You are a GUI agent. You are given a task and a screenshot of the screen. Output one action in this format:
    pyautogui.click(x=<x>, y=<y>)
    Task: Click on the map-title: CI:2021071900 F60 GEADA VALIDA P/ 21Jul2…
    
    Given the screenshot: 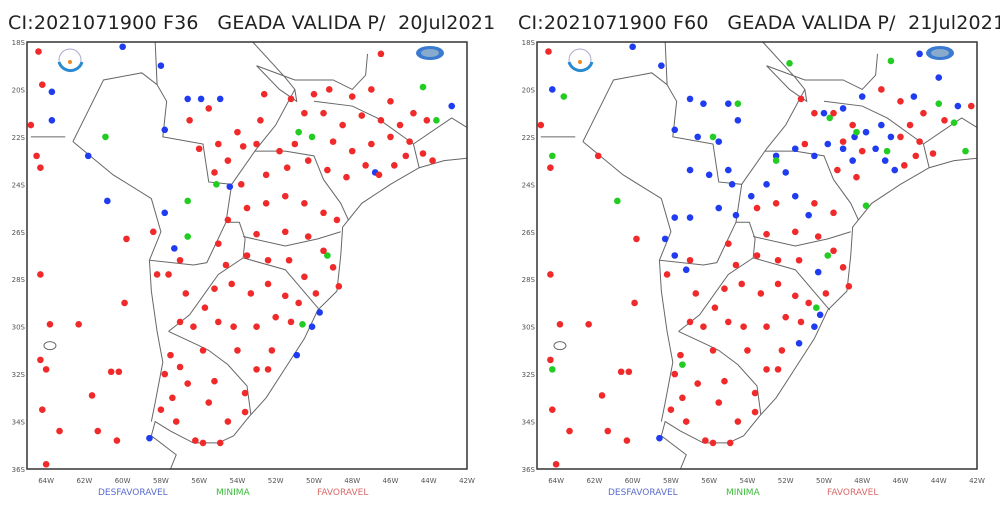 What is the action you would take?
    pyautogui.click(x=759, y=23)
    